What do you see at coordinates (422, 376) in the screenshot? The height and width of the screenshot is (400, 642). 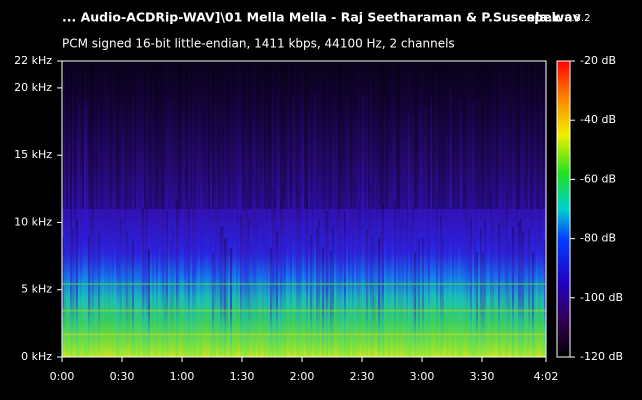 I see `x-tick-label: 3:00` at bounding box center [422, 376].